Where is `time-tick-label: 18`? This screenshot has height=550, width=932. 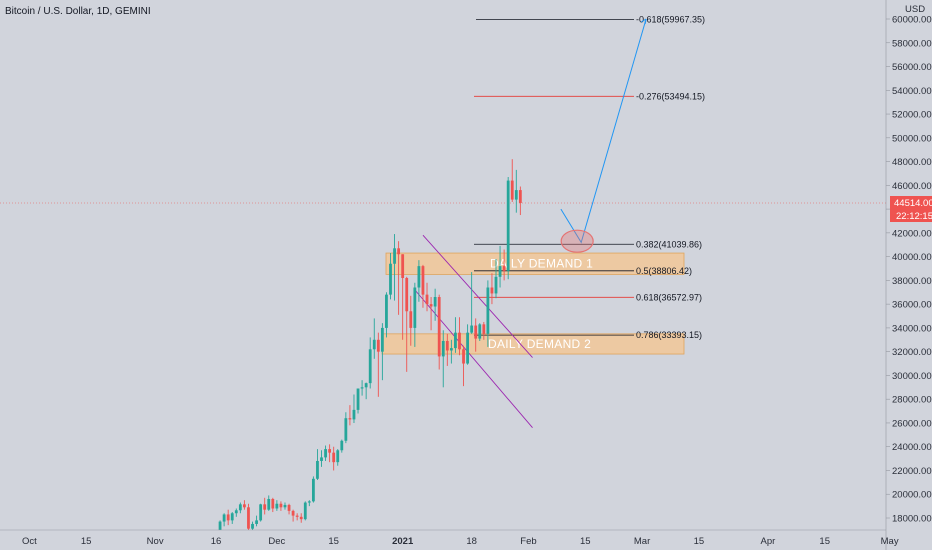
time-tick-label: 18 is located at coordinates (471, 541).